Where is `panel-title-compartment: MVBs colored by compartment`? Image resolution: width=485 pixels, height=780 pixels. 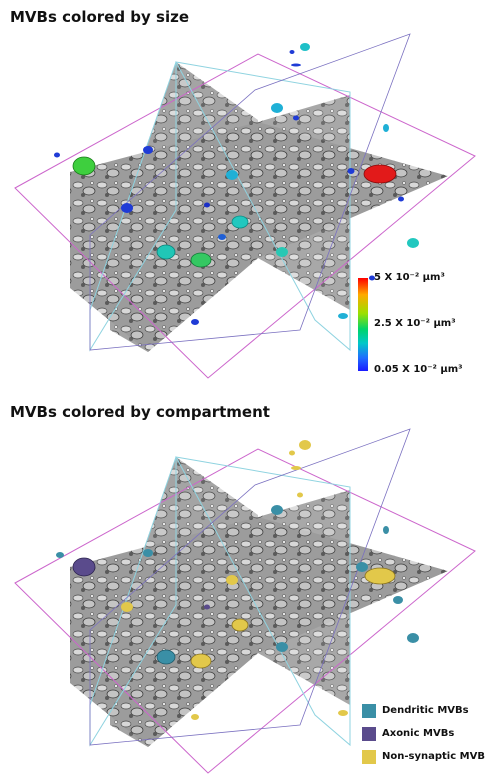
panel-title-compartment: MVBs colored by compartment is located at coordinates (140, 412).